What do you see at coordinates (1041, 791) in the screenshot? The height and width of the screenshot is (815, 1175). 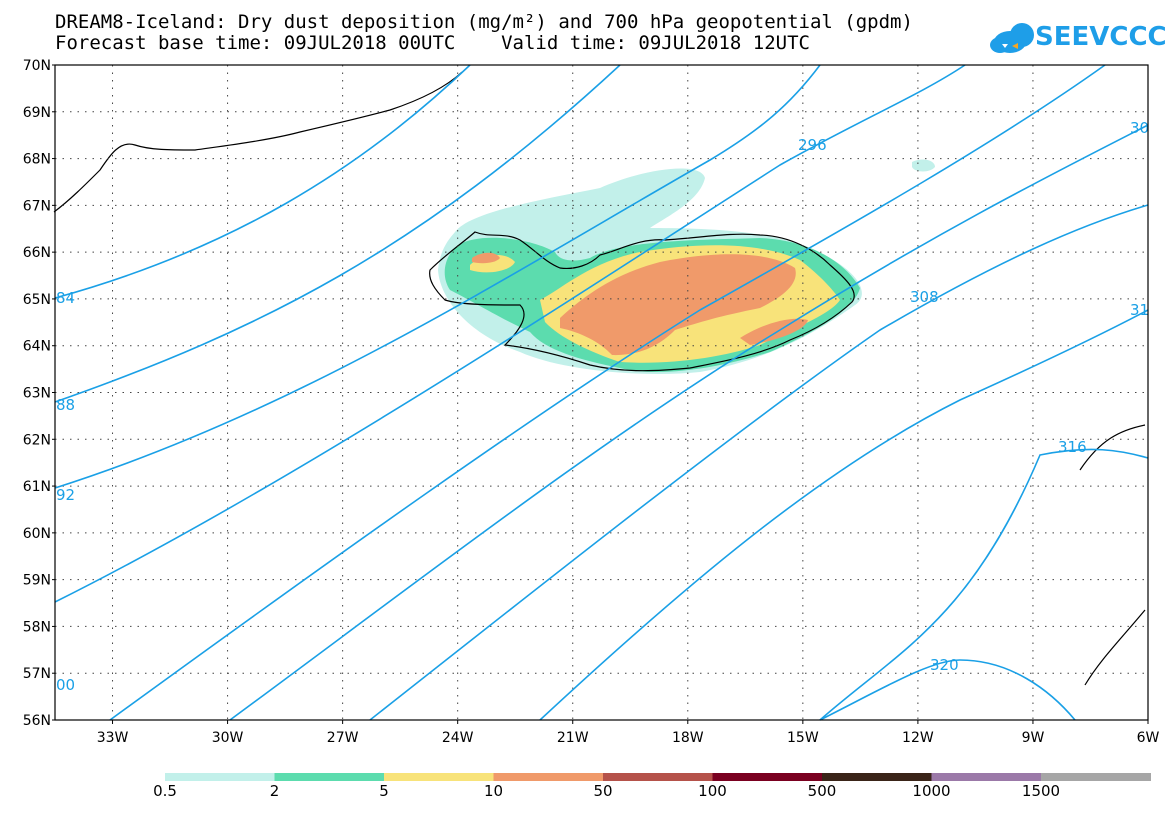 I see `colorbar-label: 1500` at bounding box center [1041, 791].